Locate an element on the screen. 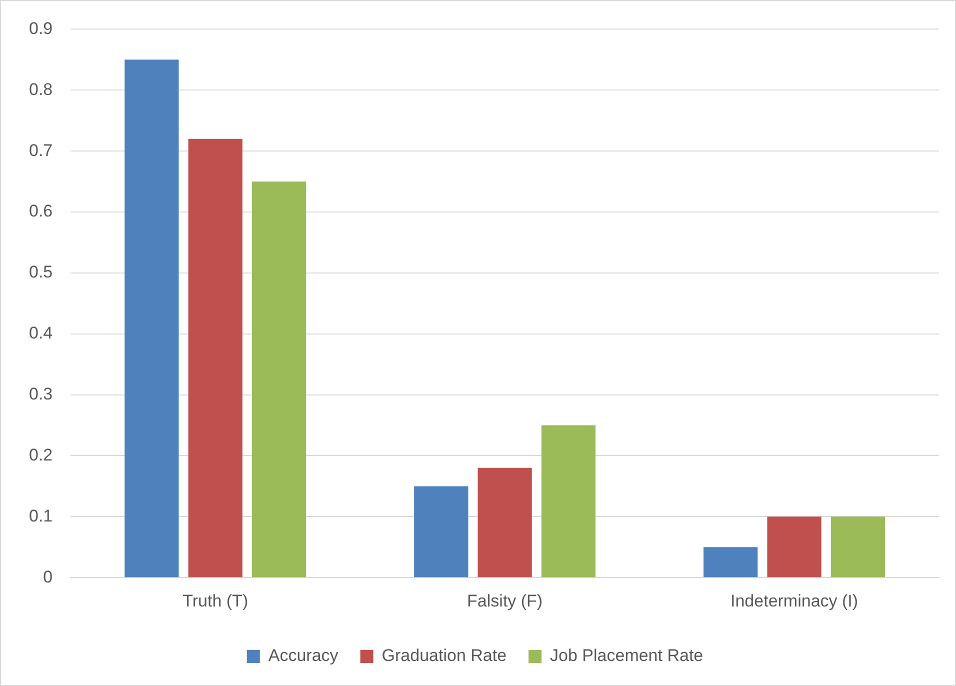 This screenshot has height=686, width=956. x-tick-label: Indeterminacy (I) is located at coordinates (794, 600).